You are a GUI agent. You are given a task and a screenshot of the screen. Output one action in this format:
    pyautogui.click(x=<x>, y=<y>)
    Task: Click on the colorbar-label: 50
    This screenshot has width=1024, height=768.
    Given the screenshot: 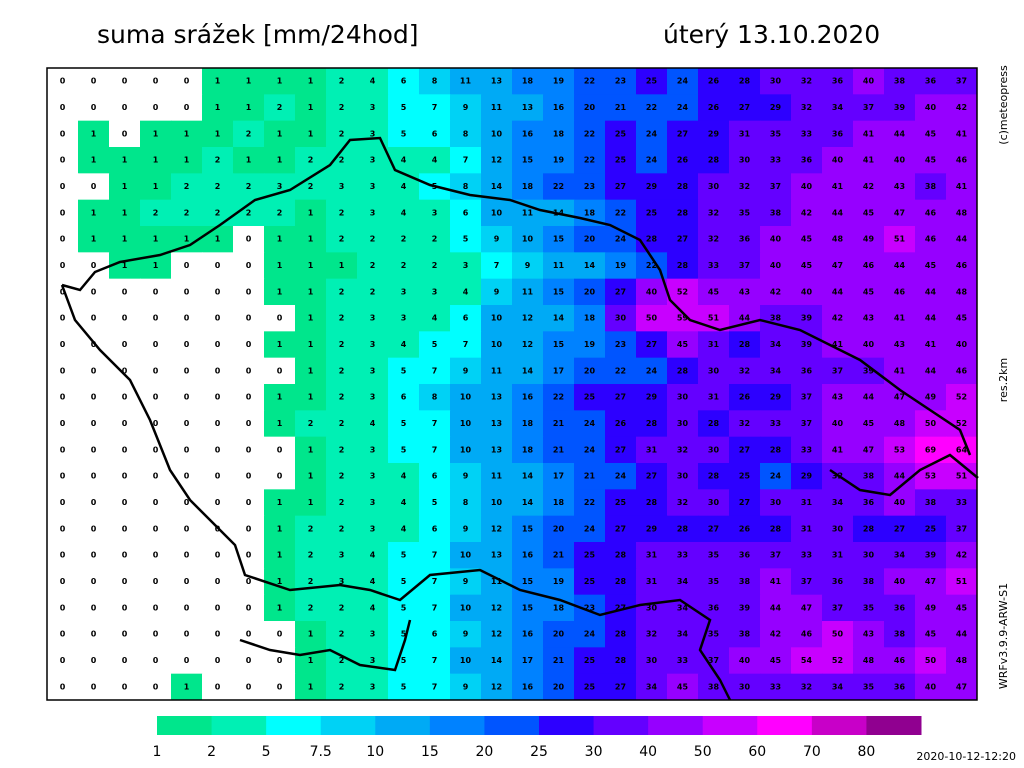 What is the action you would take?
    pyautogui.click(x=703, y=752)
    